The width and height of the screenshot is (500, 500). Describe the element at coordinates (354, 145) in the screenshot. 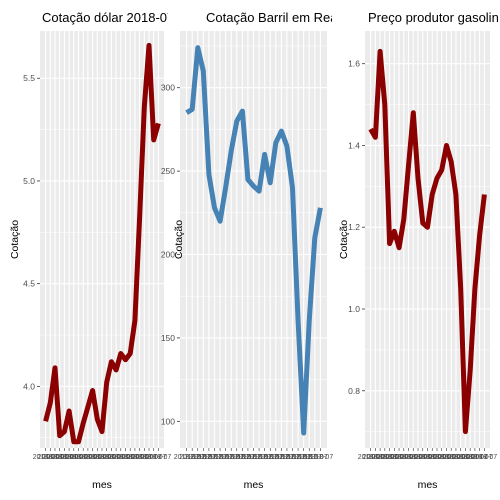

I see `y-tick-label: 1.4` at that location.